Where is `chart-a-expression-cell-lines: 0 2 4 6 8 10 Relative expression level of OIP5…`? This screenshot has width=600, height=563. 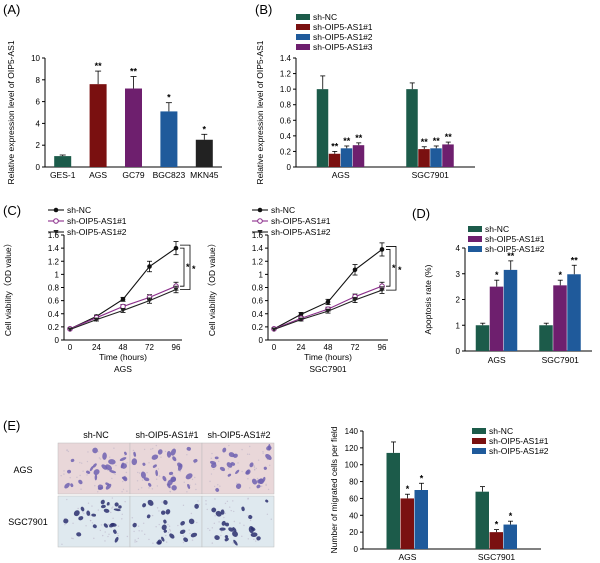 chart-a-expression-cell-lines: 0 2 4 6 8 10 Relative expression level of OIP5… is located at coordinates (114, 112).